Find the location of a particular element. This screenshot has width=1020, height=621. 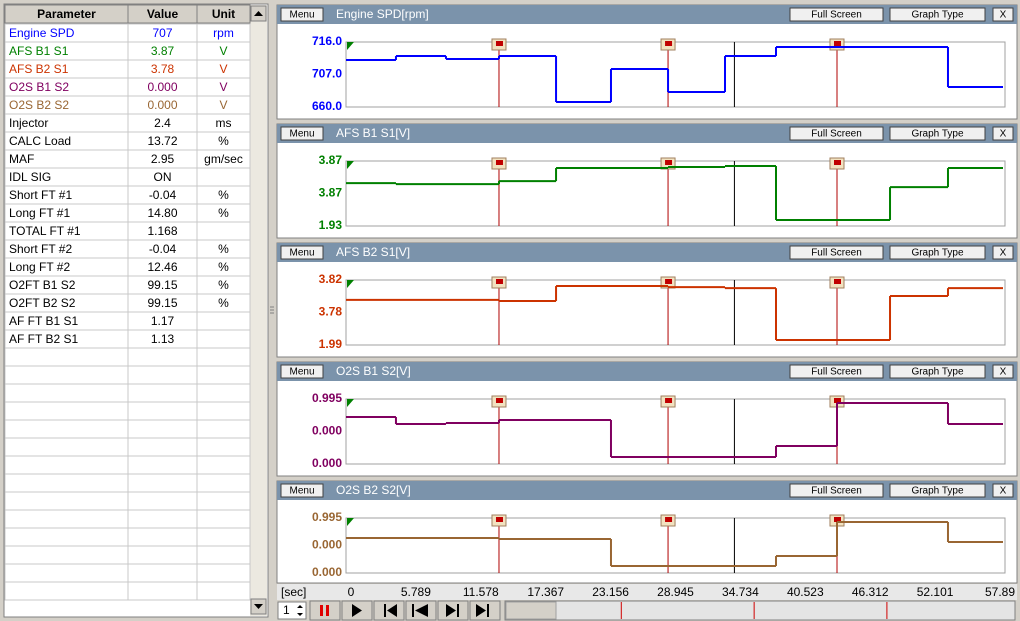

spinner is located at coordinates (300, 610).